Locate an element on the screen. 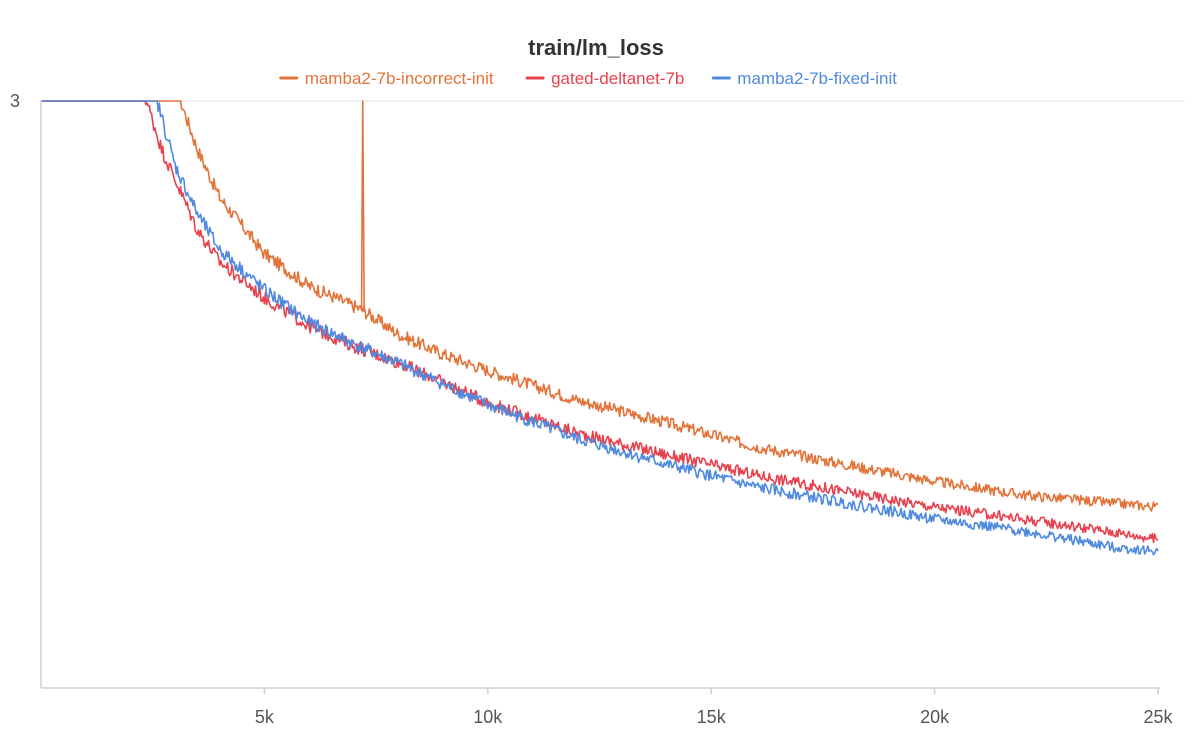  x-tick-label-4: 25k is located at coordinates (1158, 717).